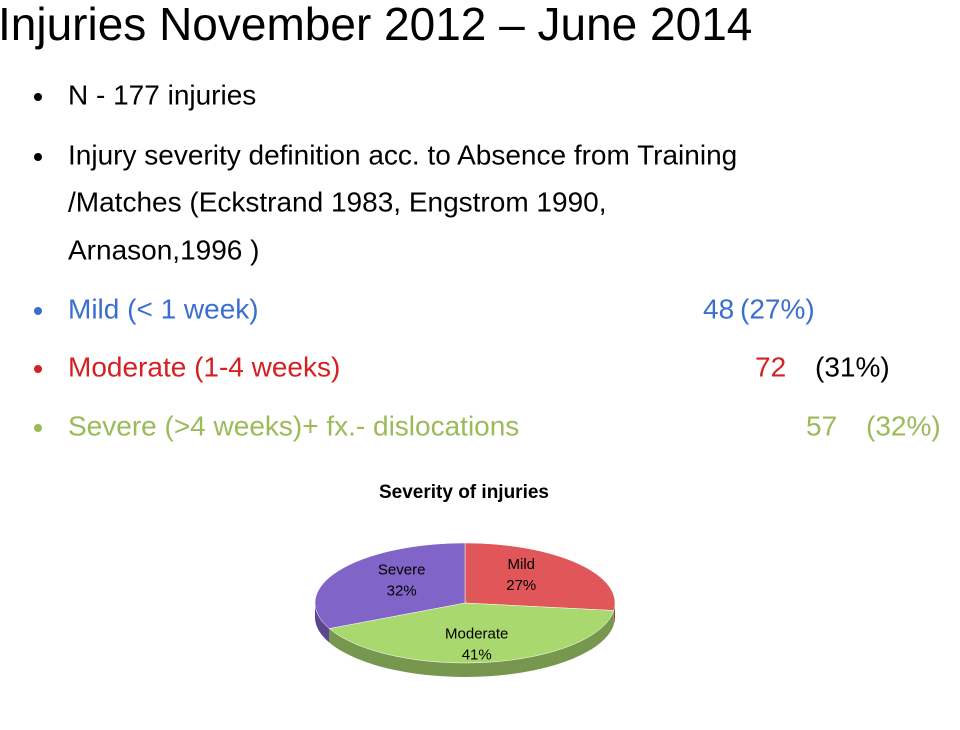 The image size is (960, 730). What do you see at coordinates (852, 366) in the screenshot?
I see `share: (31%)` at bounding box center [852, 366].